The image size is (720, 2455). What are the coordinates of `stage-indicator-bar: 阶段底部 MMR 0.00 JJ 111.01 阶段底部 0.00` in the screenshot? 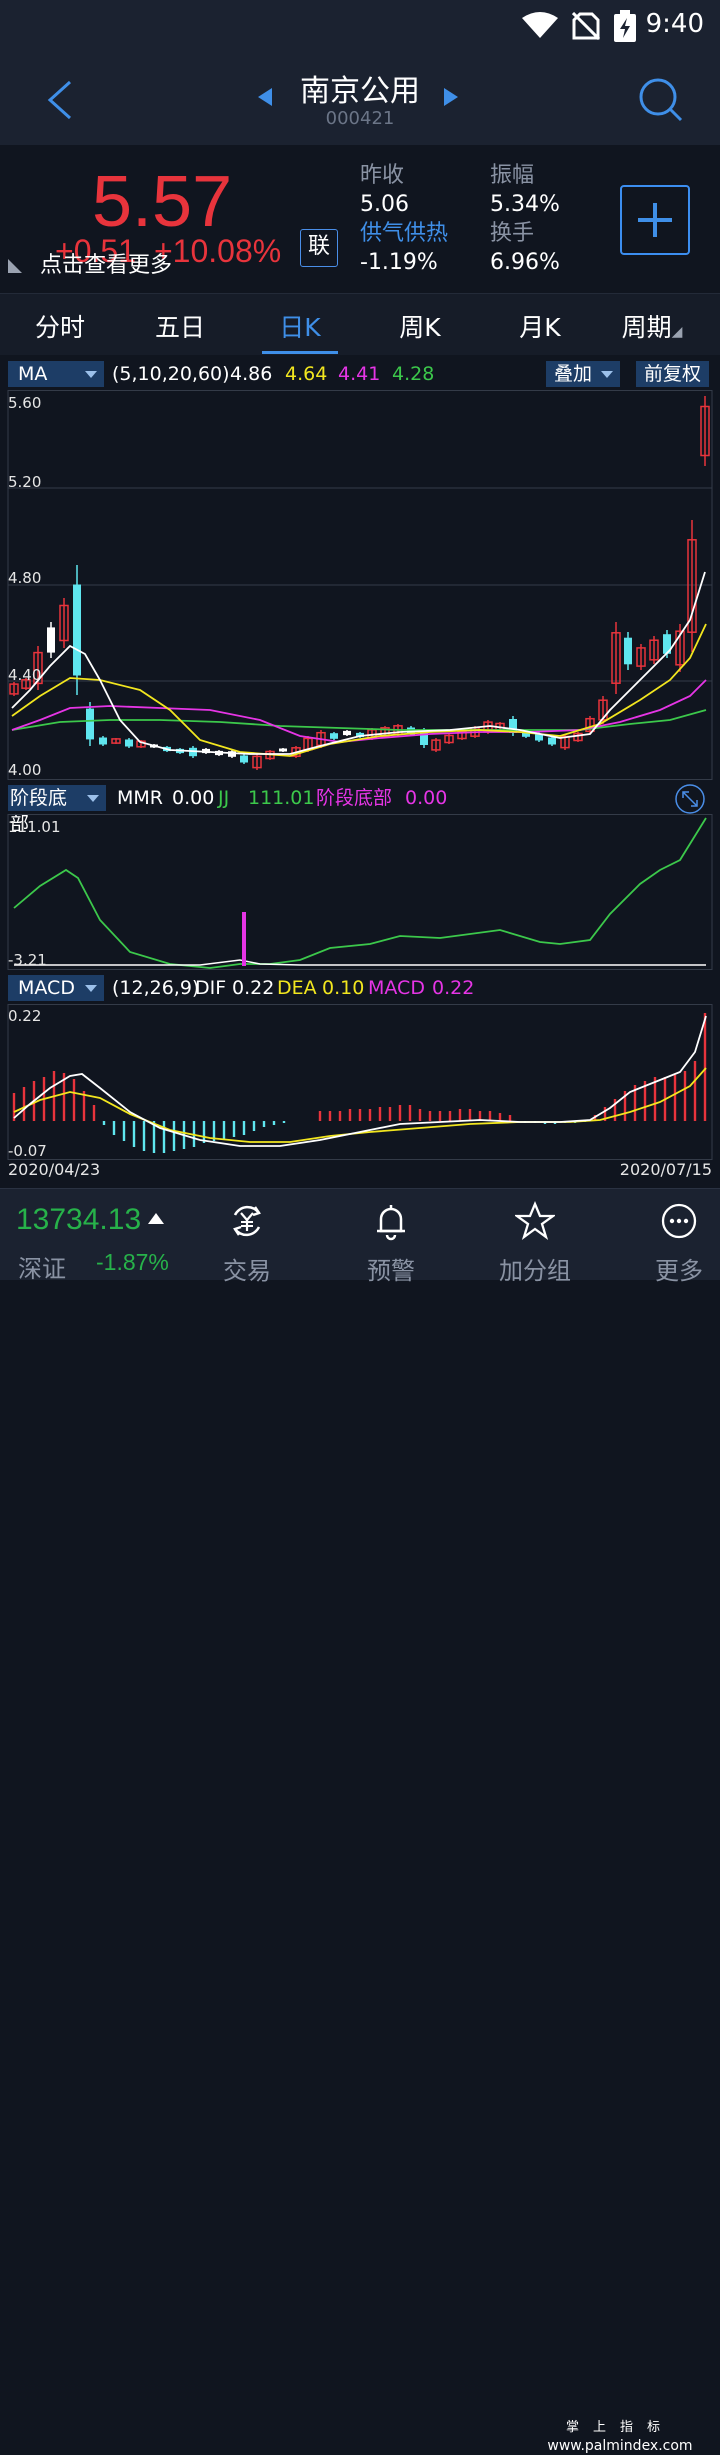 It's located at (360, 809).